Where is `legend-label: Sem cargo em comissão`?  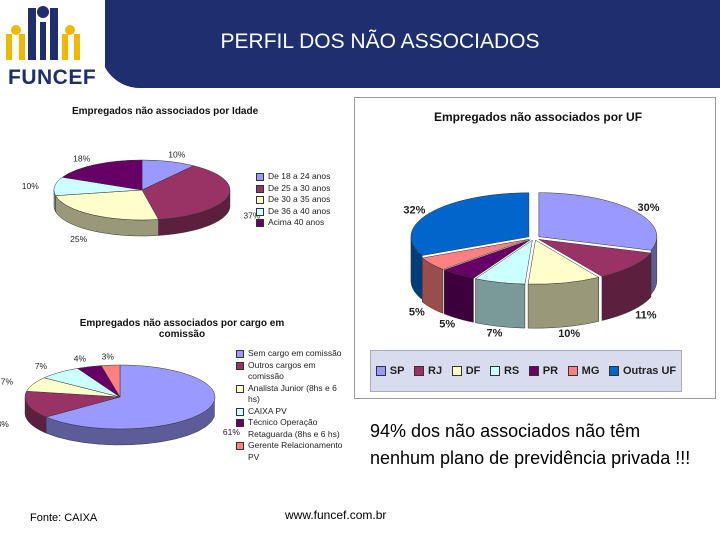
legend-label: Sem cargo em comissão is located at coordinates (295, 353).